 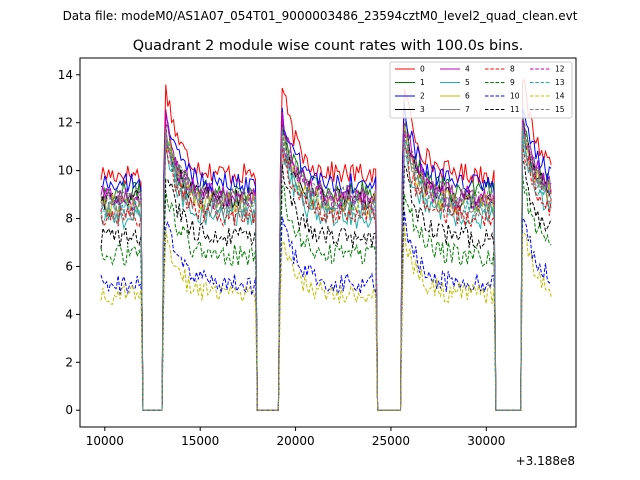 What do you see at coordinates (295, 441) in the screenshot?
I see `x-tick-label: 20000` at bounding box center [295, 441].